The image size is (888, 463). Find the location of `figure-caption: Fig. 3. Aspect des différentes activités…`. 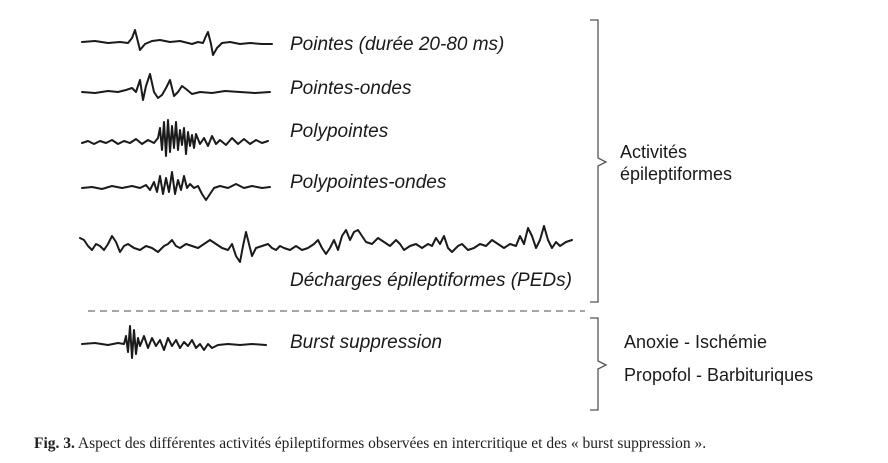

figure-caption: Fig. 3. Aspect des différentes activités… is located at coordinates (370, 443).